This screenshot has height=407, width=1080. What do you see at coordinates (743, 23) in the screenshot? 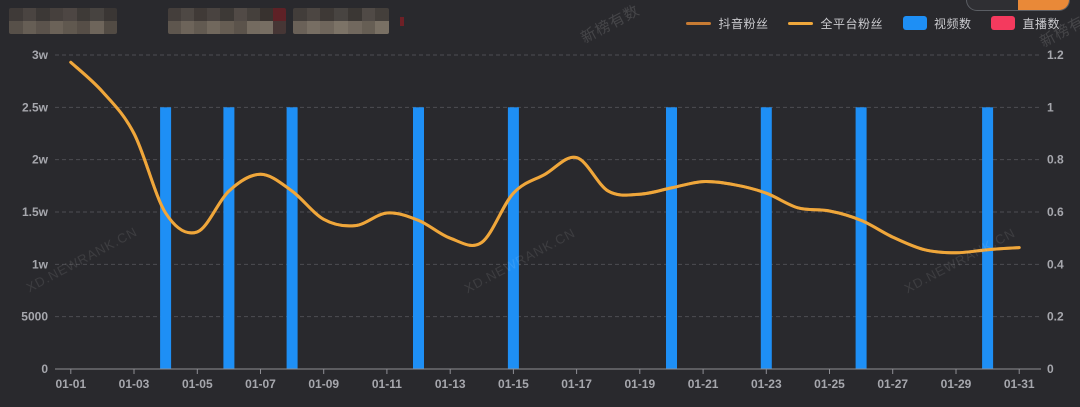
I see `legend-label: 抖音粉丝` at bounding box center [743, 23].